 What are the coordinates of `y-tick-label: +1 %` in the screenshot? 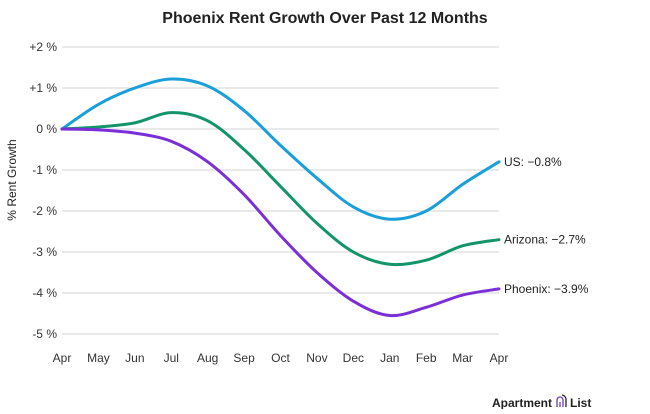 It's located at (43, 88).